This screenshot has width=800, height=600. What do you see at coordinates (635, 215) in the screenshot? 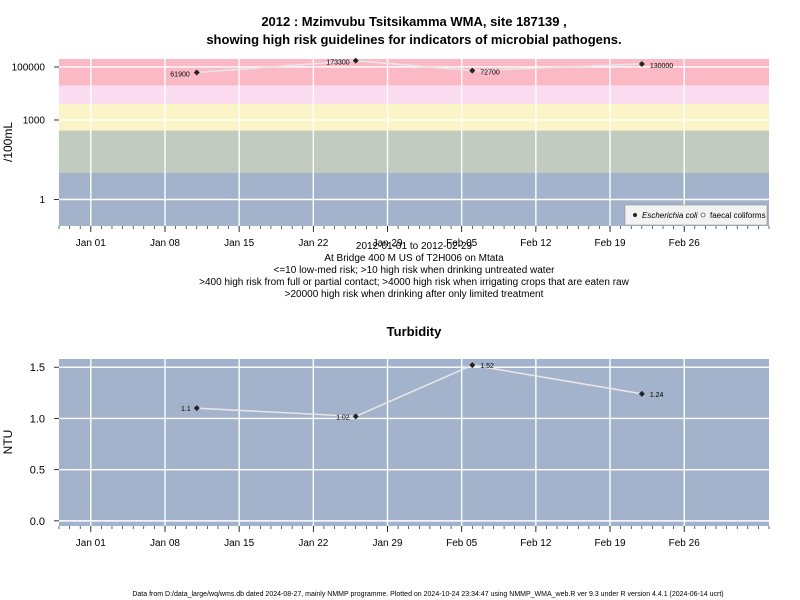
I see `legend-marker-e-coli` at bounding box center [635, 215].